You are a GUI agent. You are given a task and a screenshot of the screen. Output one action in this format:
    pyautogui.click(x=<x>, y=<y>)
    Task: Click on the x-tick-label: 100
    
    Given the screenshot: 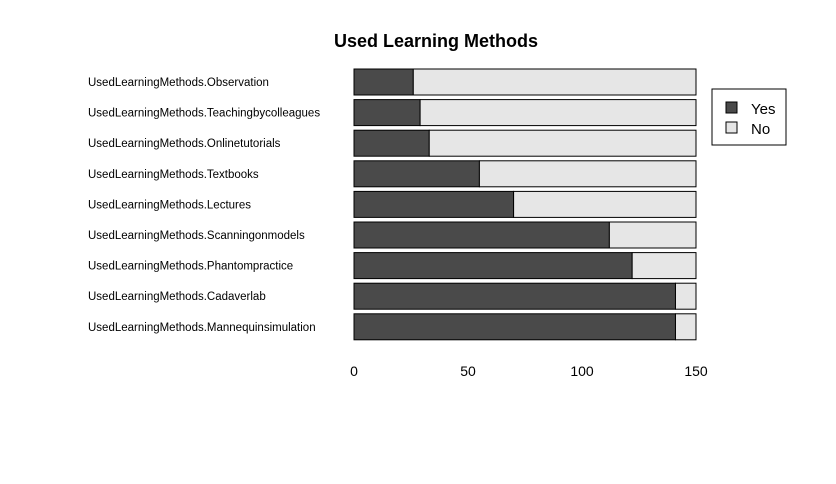 What is the action you would take?
    pyautogui.click(x=582, y=371)
    